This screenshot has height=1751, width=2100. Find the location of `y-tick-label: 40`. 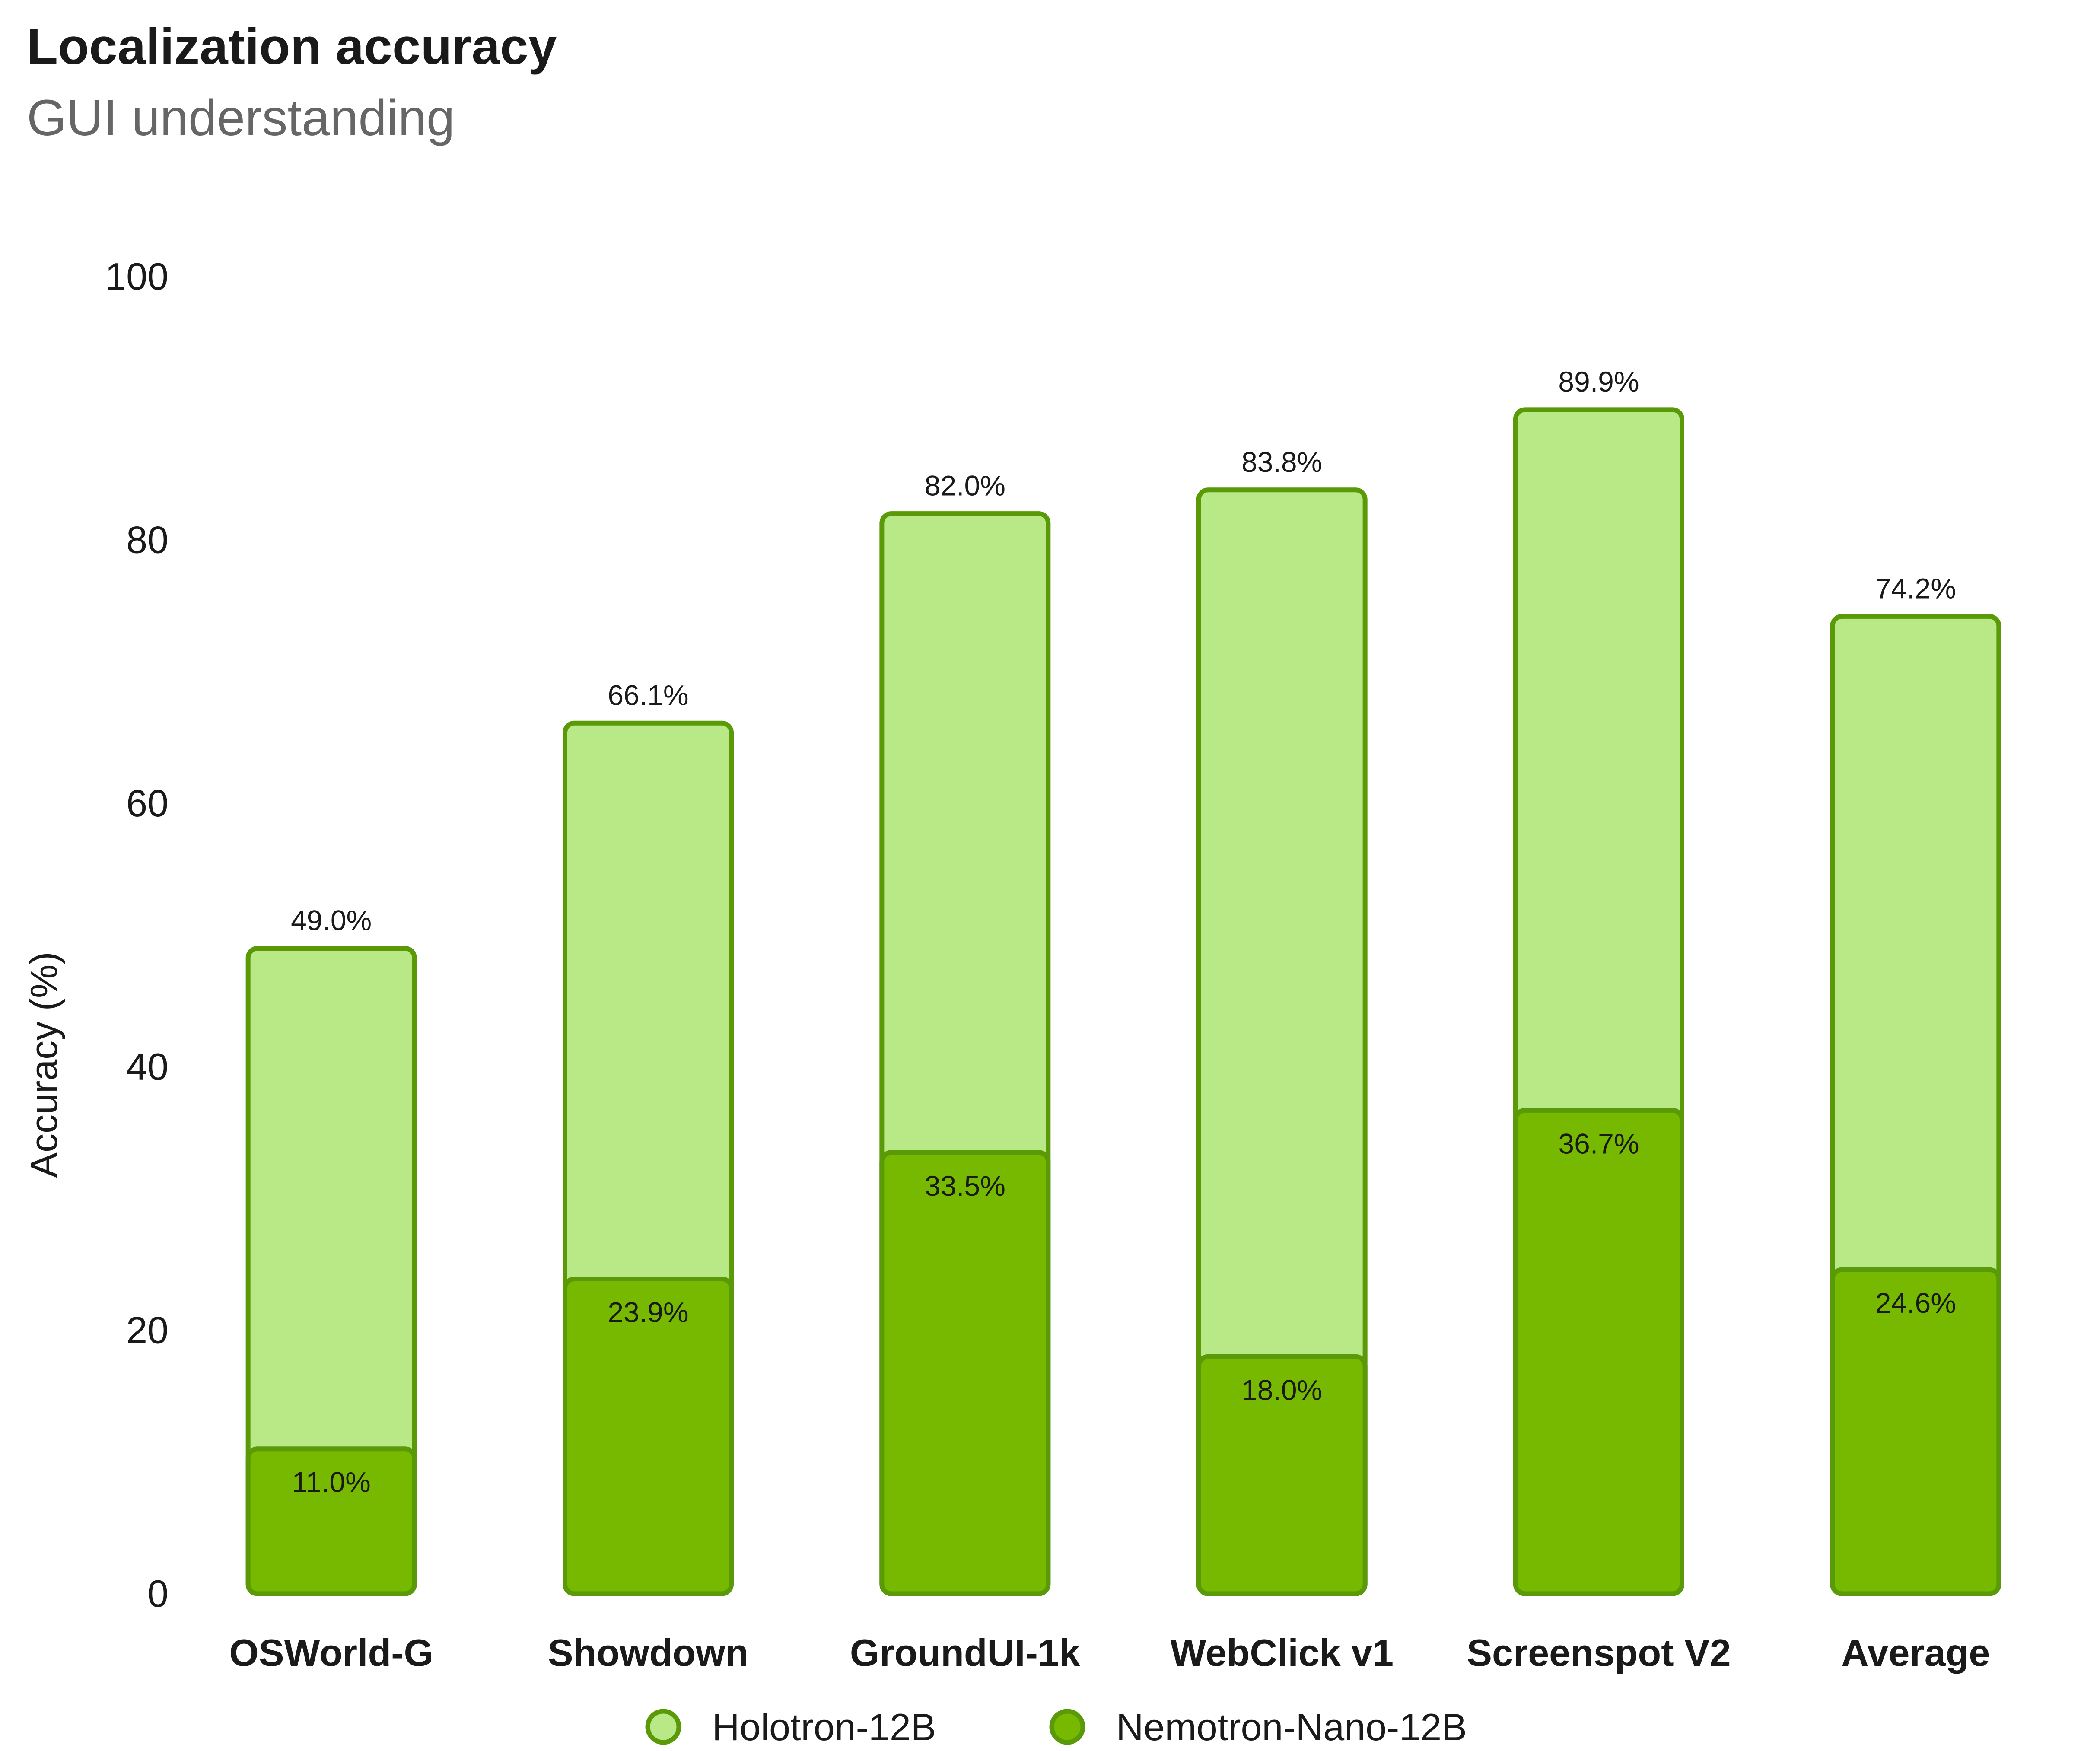

y-tick-label: 40 is located at coordinates (147, 1066).